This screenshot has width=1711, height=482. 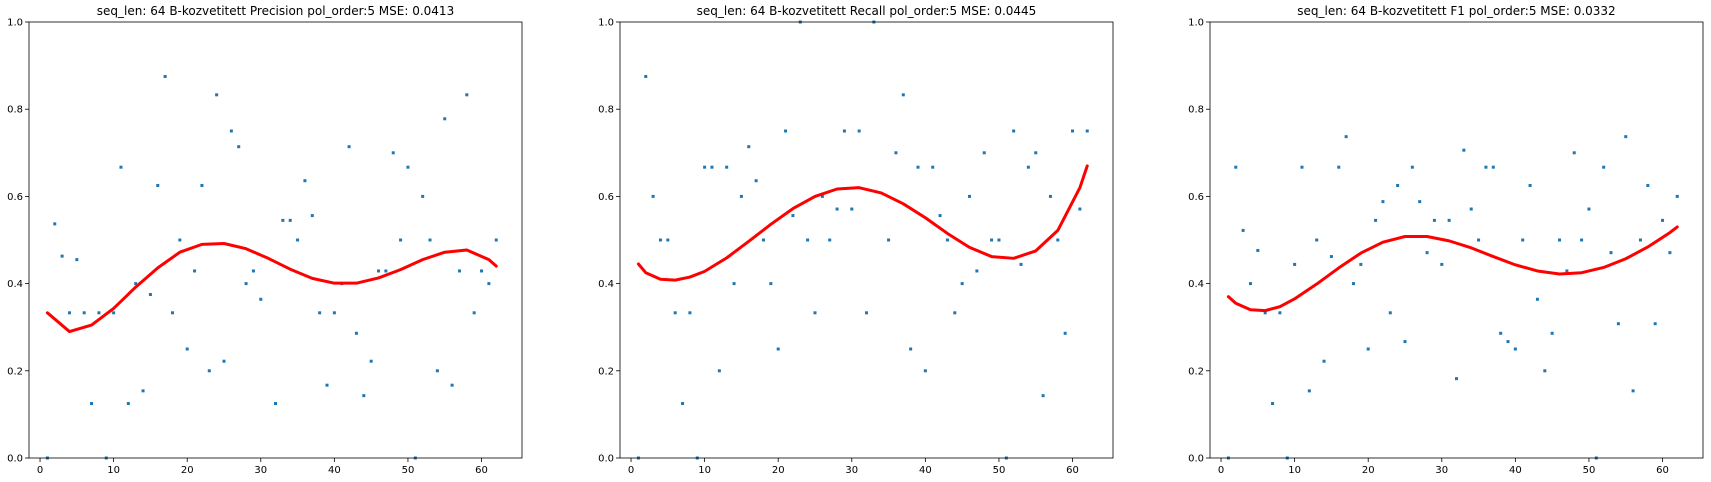 I want to click on y-tick-label: 0.2, so click(x=1196, y=371).